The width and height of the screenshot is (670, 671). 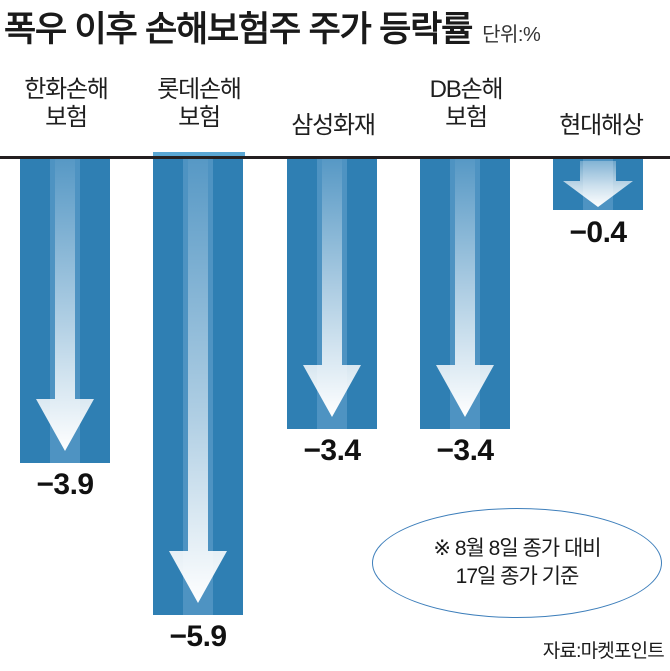 I want to click on category-label-2: 삼성화재, so click(x=333, y=125).